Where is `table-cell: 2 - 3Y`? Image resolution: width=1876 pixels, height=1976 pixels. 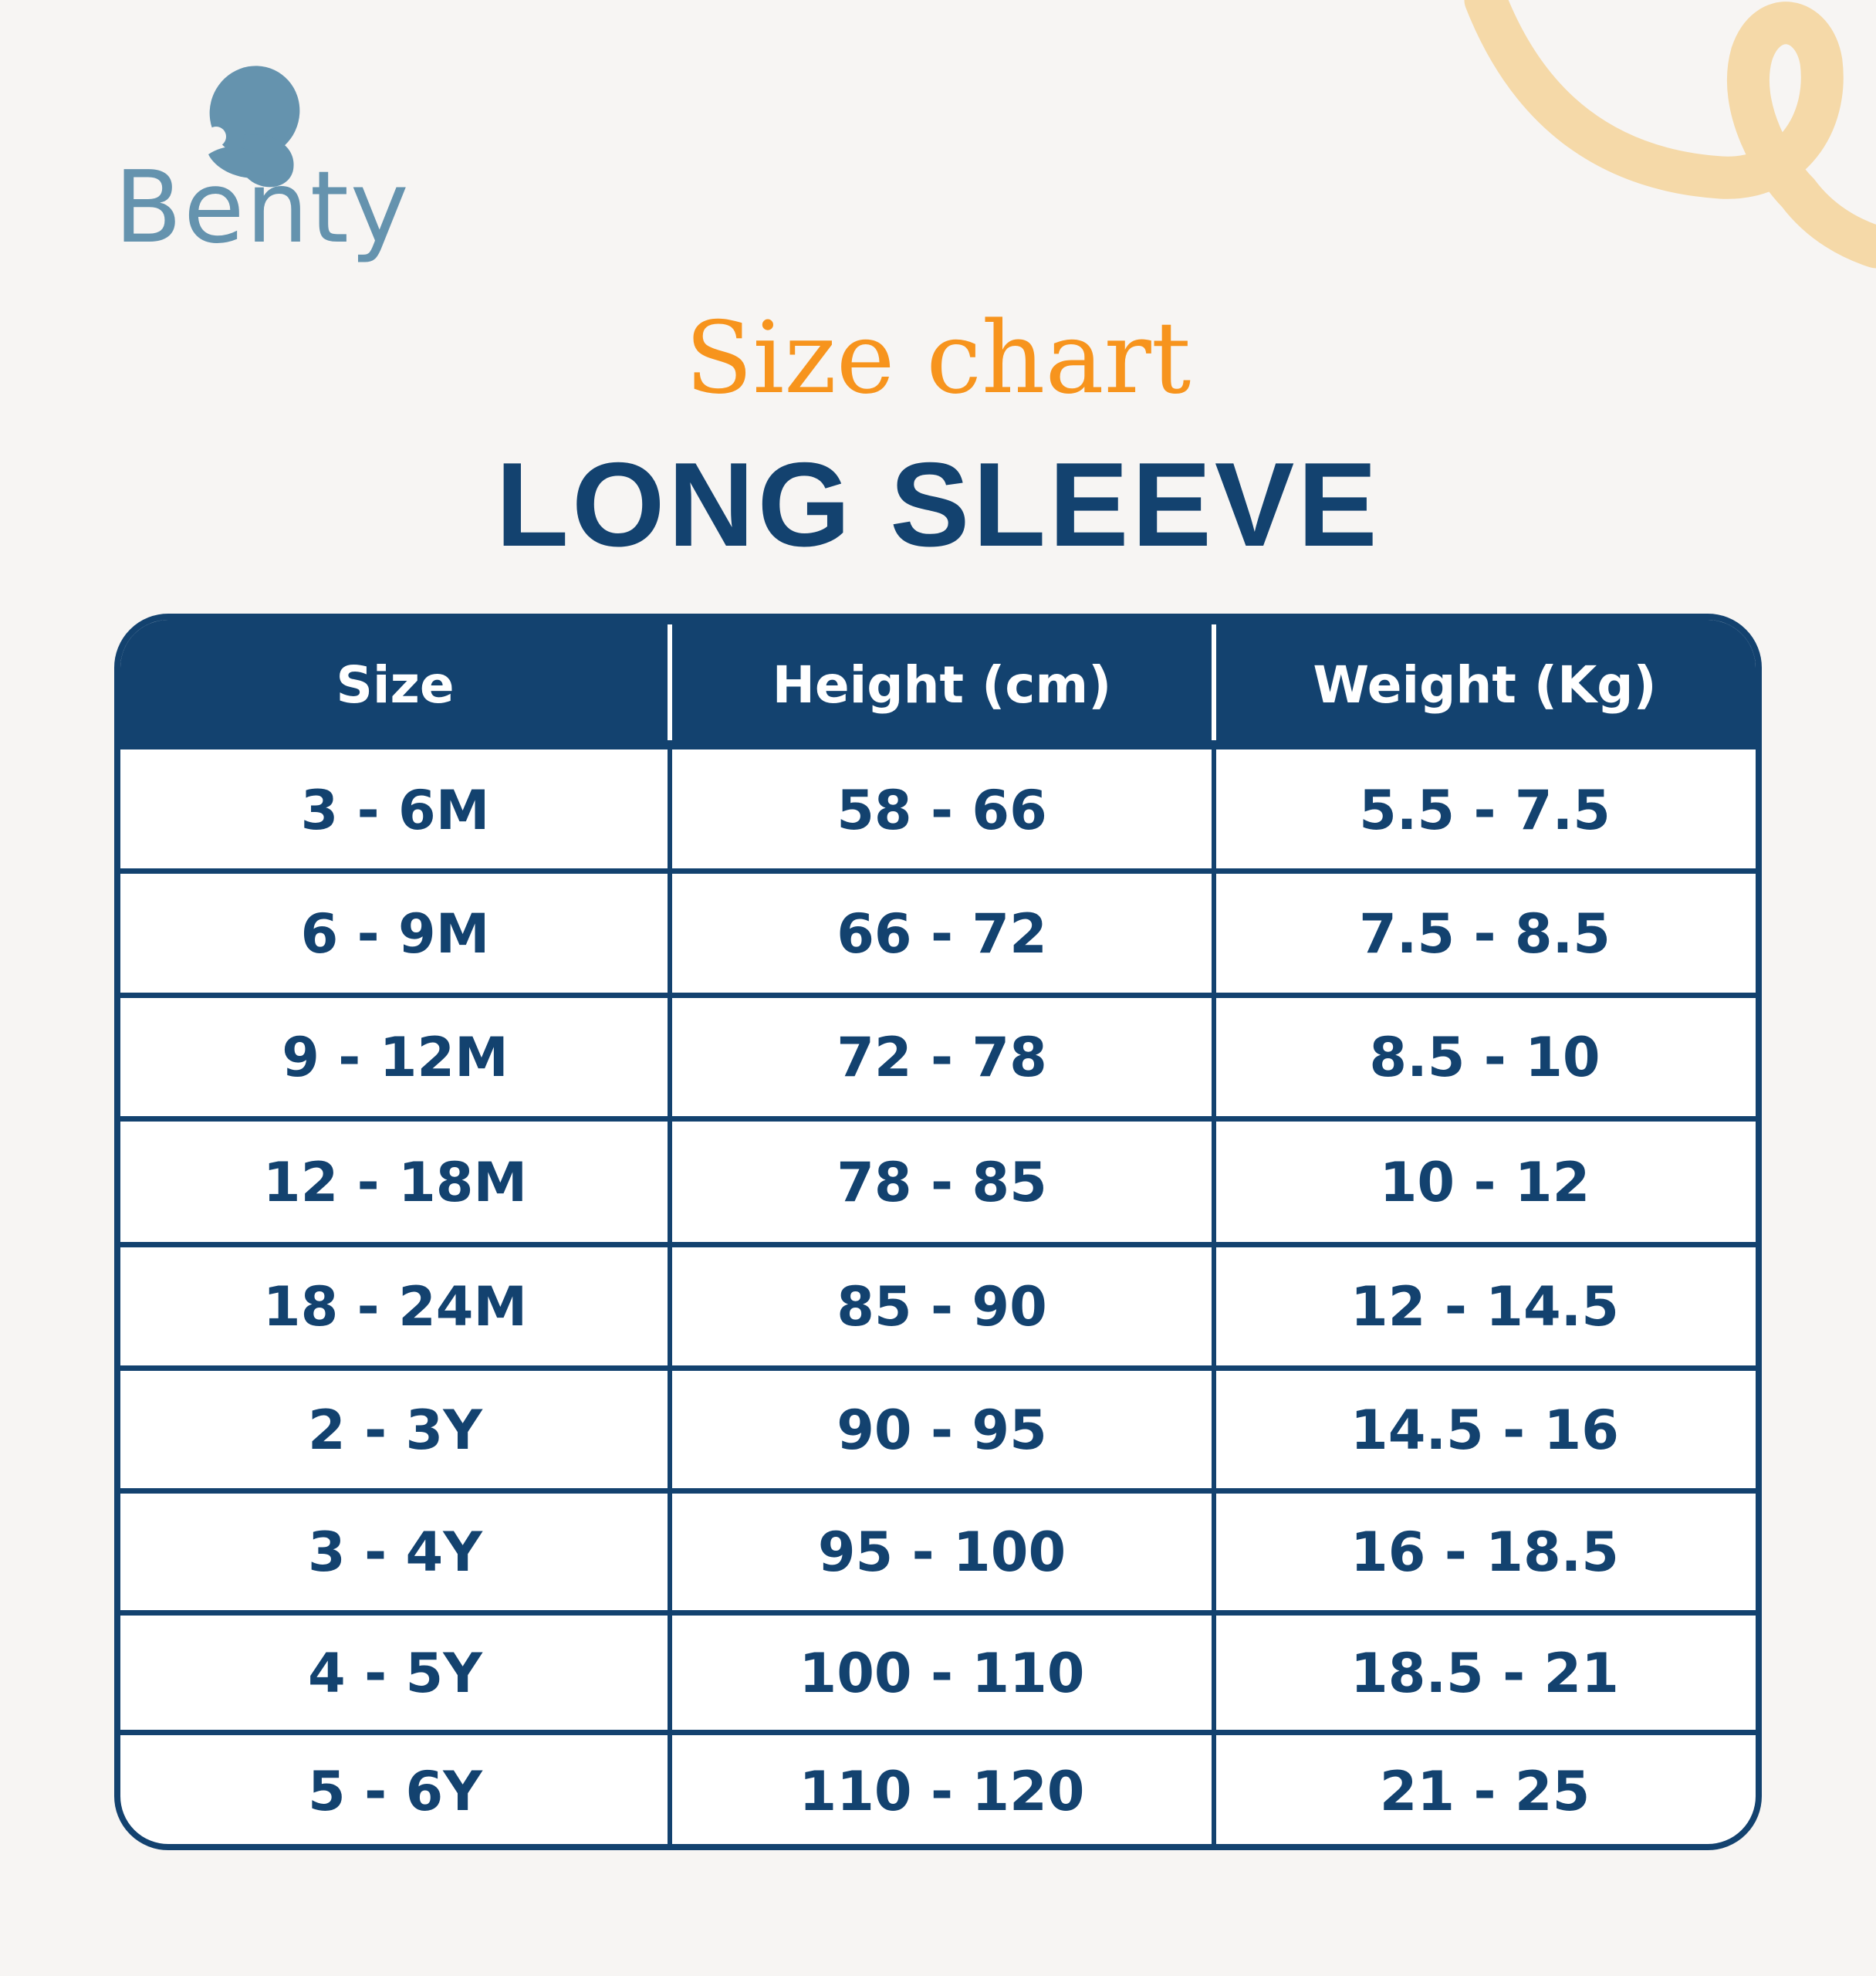 table-cell: 2 - 3Y is located at coordinates (395, 1430).